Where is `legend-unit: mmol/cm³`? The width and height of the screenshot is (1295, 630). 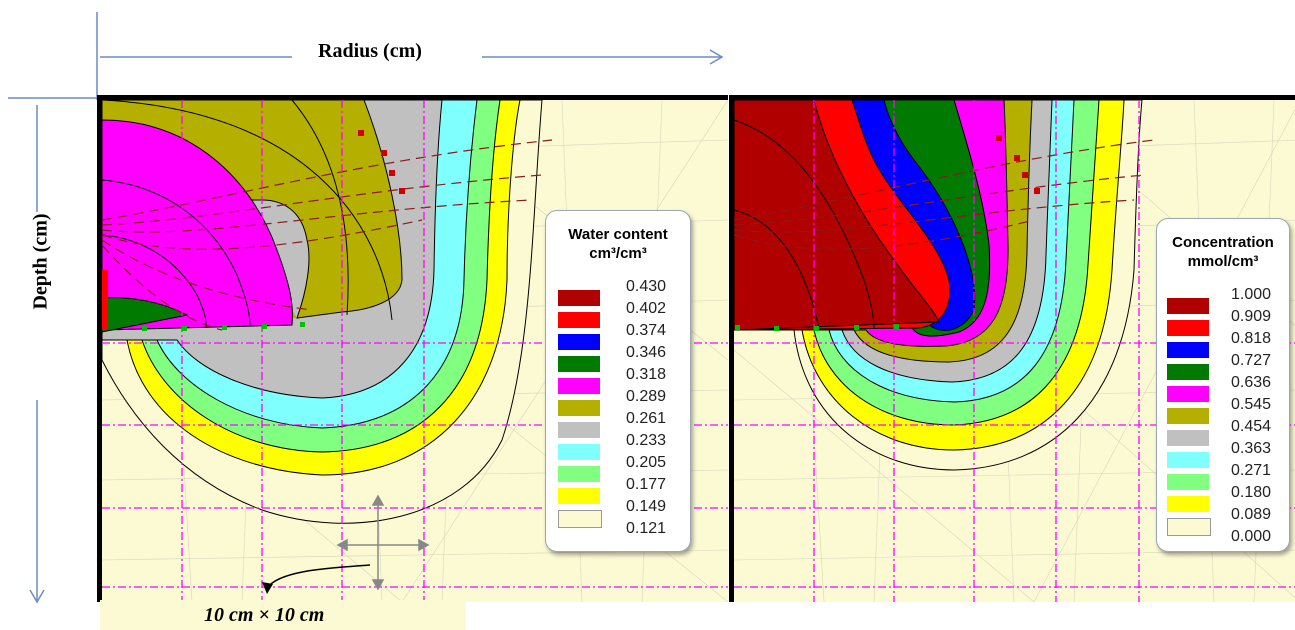 legend-unit: mmol/cm³ is located at coordinates (1223, 261).